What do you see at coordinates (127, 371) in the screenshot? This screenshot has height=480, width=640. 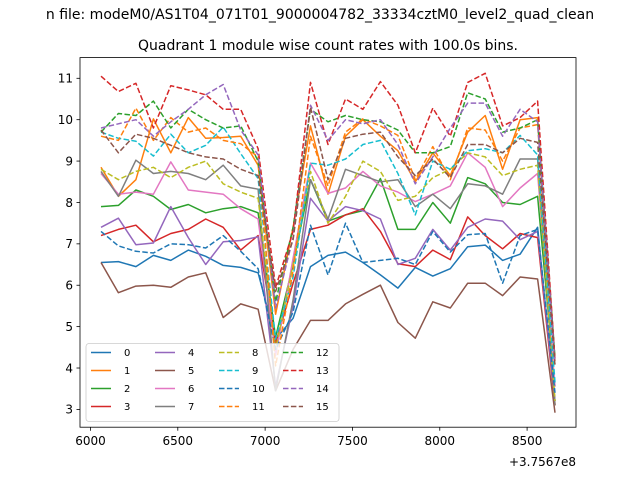 I see `legend-label-1: 1` at bounding box center [127, 371].